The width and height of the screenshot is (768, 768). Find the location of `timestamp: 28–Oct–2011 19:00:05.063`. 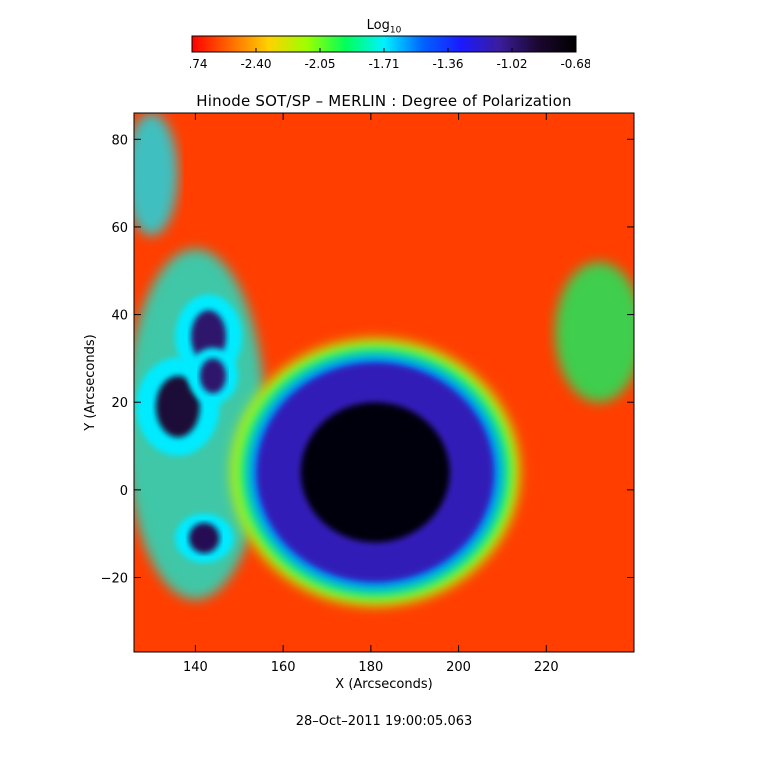

timestamp: 28–Oct–2011 19:00:05.063 is located at coordinates (384, 721).